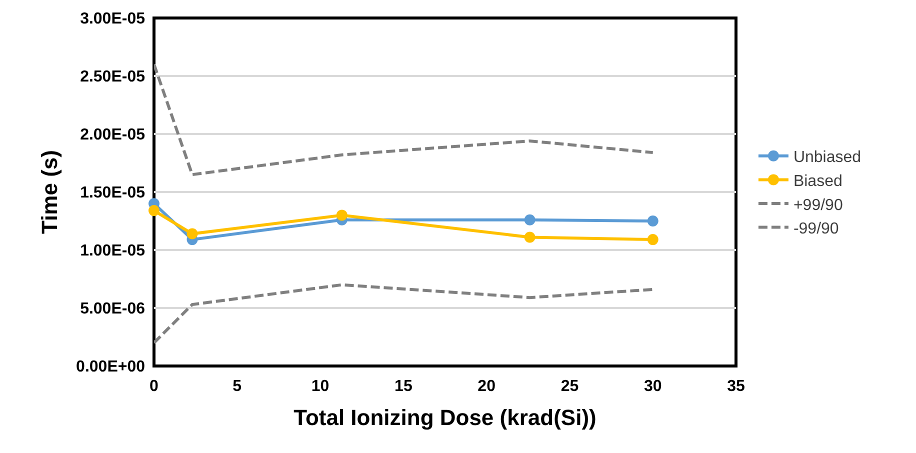 The width and height of the screenshot is (916, 453). Describe the element at coordinates (113, 77) in the screenshot. I see `y-tick-label: 2.50E-05` at that location.